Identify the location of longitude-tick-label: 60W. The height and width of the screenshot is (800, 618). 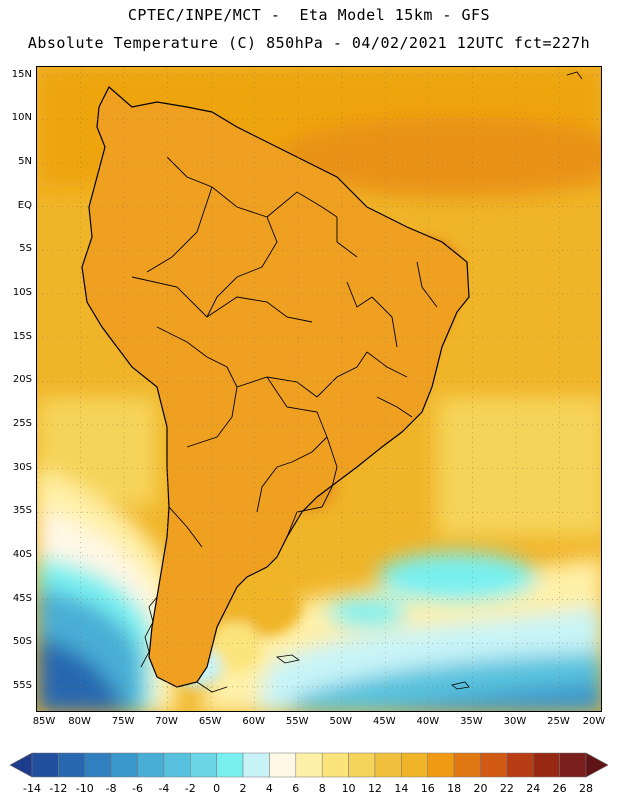
(253, 721).